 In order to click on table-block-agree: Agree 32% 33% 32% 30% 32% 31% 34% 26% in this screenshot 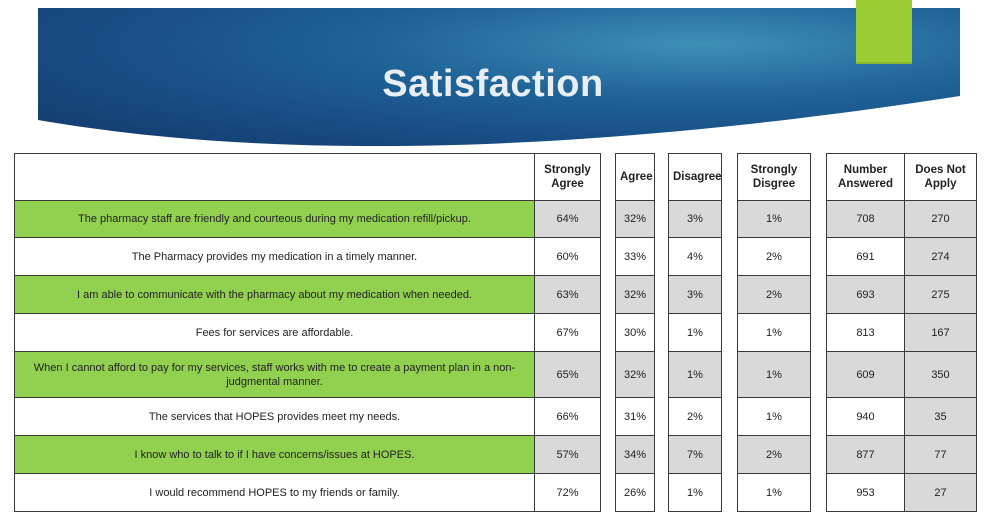, I will do `click(635, 332)`.